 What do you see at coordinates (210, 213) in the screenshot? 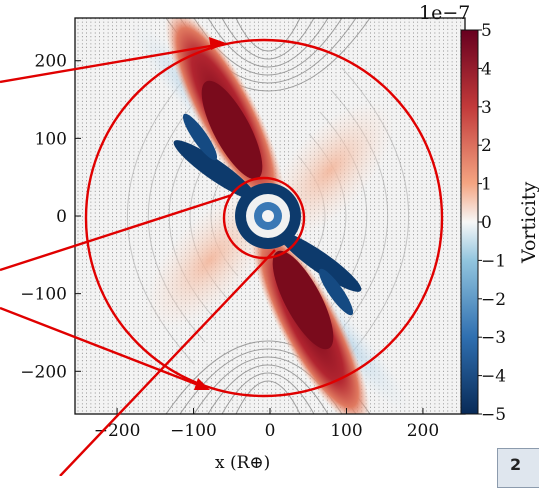
I see `arrowheads` at bounding box center [210, 213].